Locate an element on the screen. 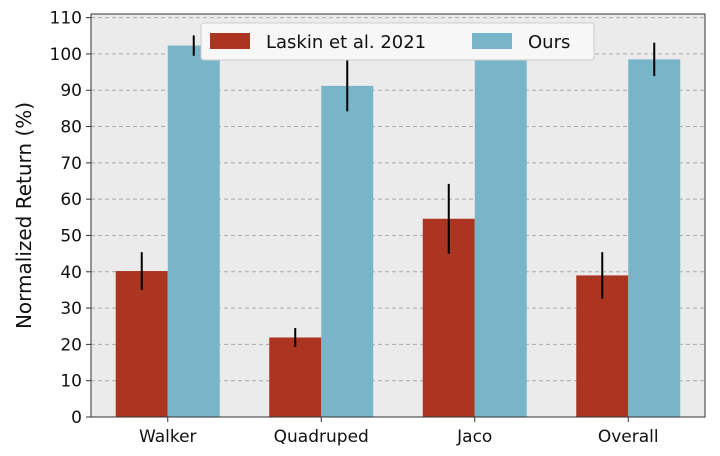  y-axis-ticks: 0 10 20 30 40 50 60 70 80 90 100 110 is located at coordinates (70, 218).